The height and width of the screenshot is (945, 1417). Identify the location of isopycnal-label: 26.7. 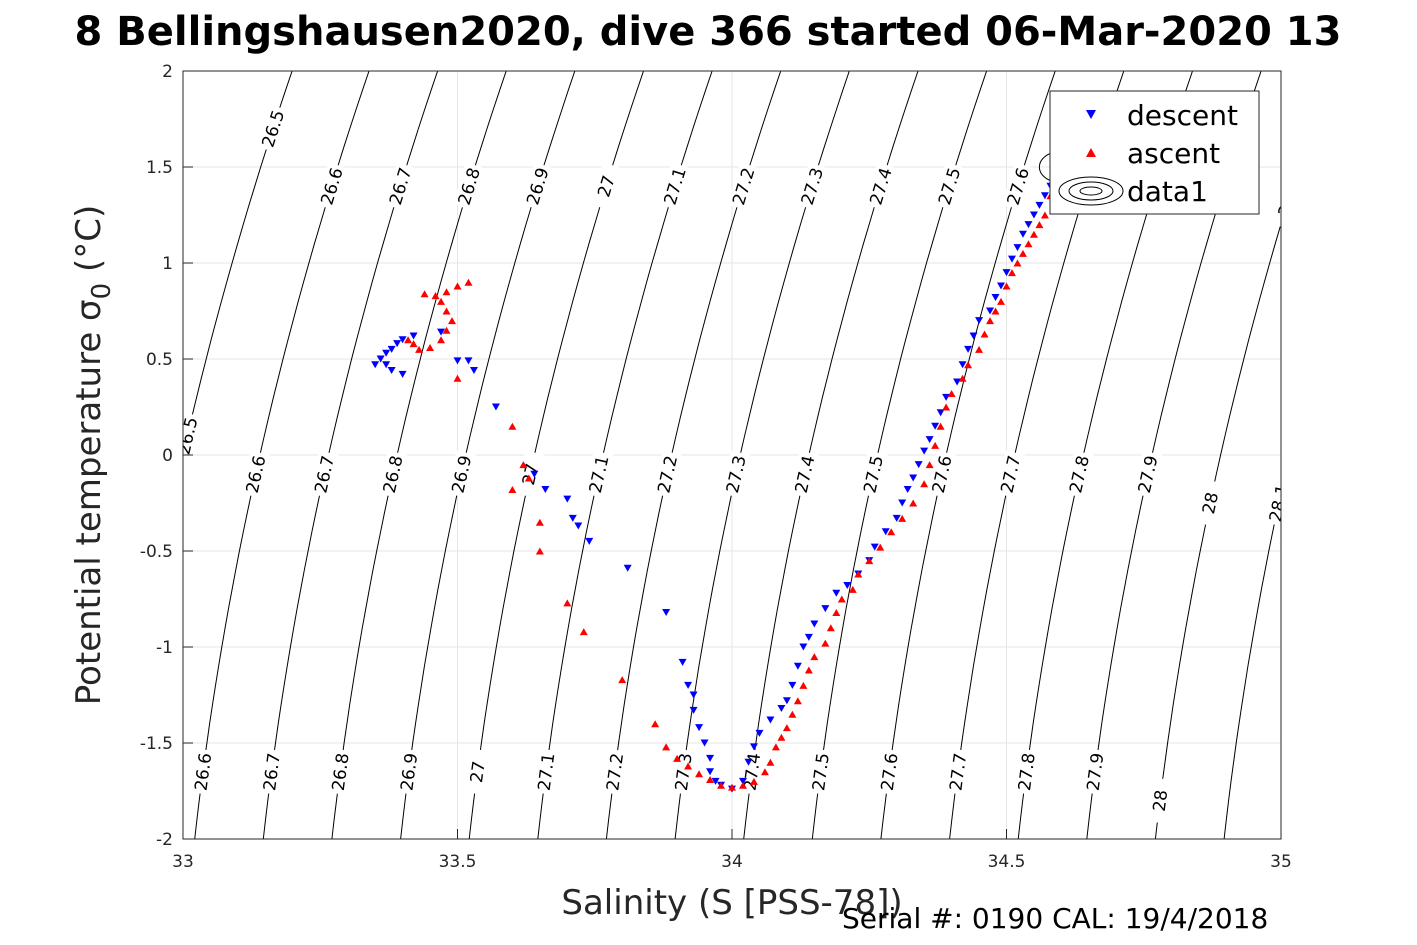
(272, 772).